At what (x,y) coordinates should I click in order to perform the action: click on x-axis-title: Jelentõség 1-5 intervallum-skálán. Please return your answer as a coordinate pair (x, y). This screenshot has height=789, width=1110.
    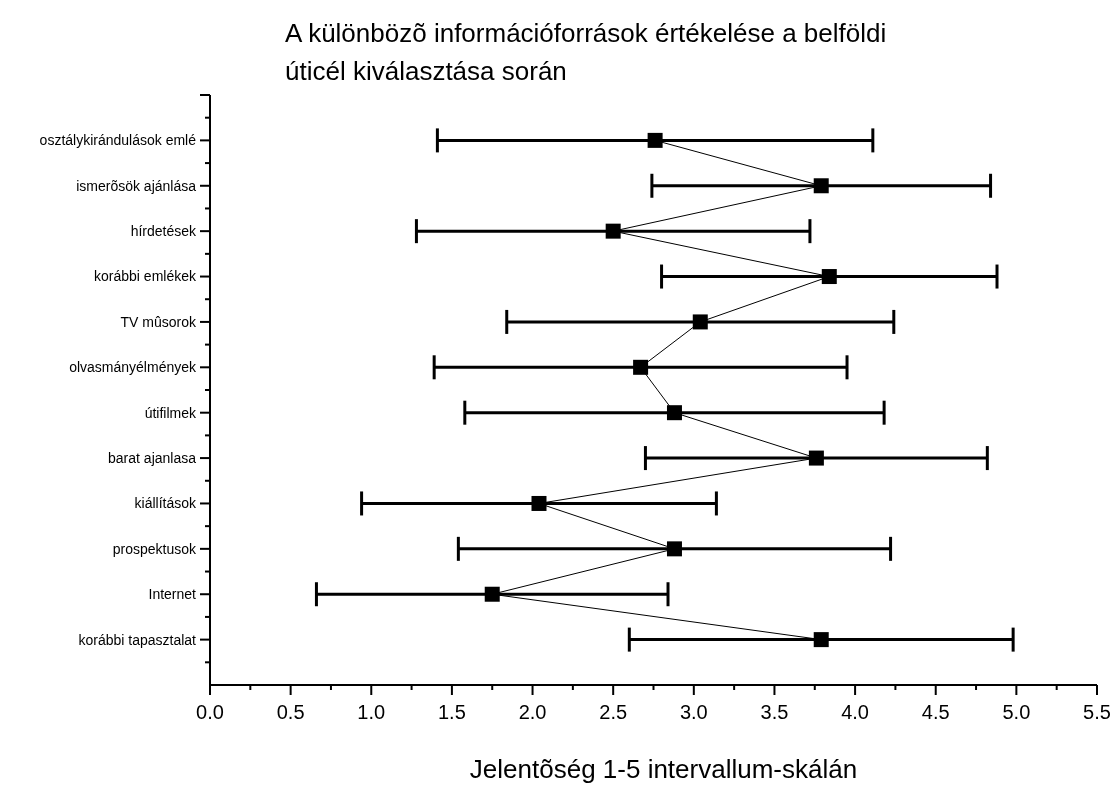
    Looking at the image, I should click on (663, 769).